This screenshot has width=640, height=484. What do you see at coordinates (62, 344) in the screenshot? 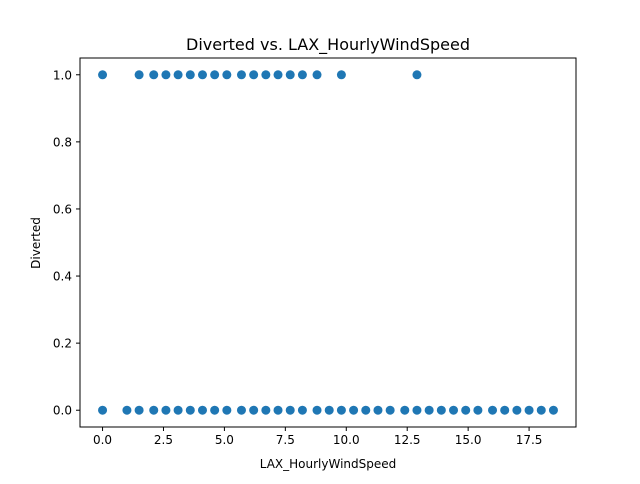
I see `y-tick-label: 0.2` at bounding box center [62, 344].